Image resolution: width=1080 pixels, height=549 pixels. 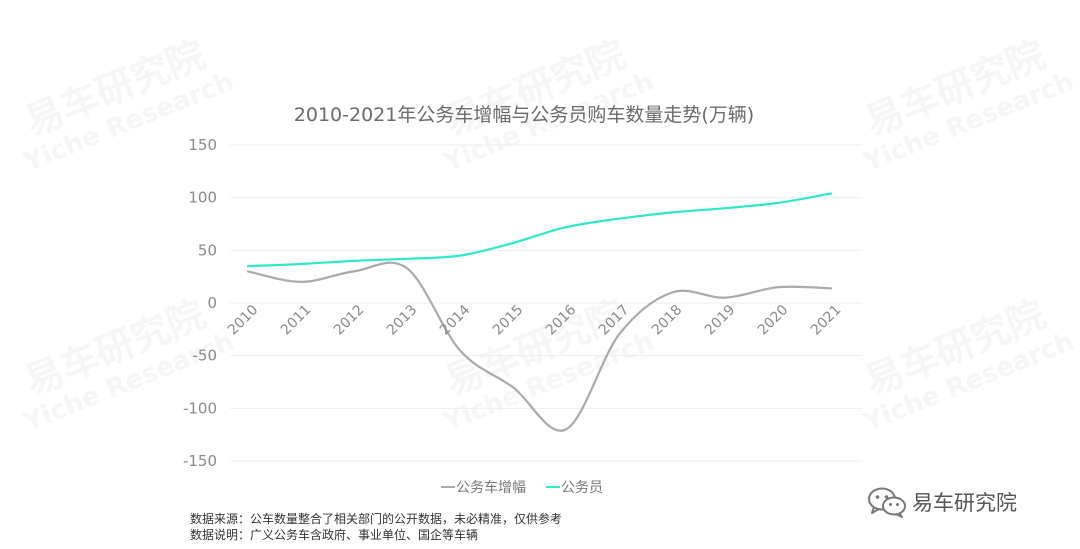 What do you see at coordinates (491, 487) in the screenshot?
I see `legend-label: 公务车增幅` at bounding box center [491, 487].